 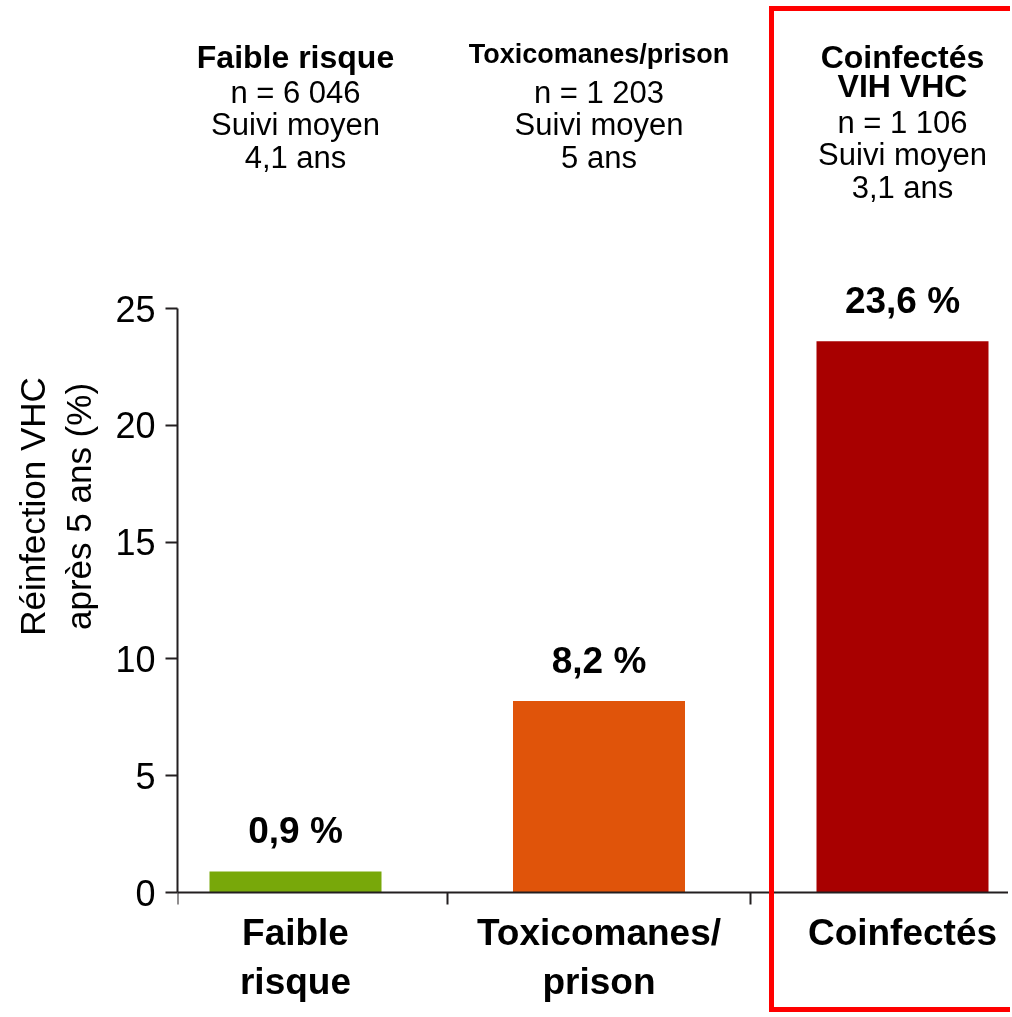 I want to click on x-tick-label: Faible risque, so click(x=295, y=956).